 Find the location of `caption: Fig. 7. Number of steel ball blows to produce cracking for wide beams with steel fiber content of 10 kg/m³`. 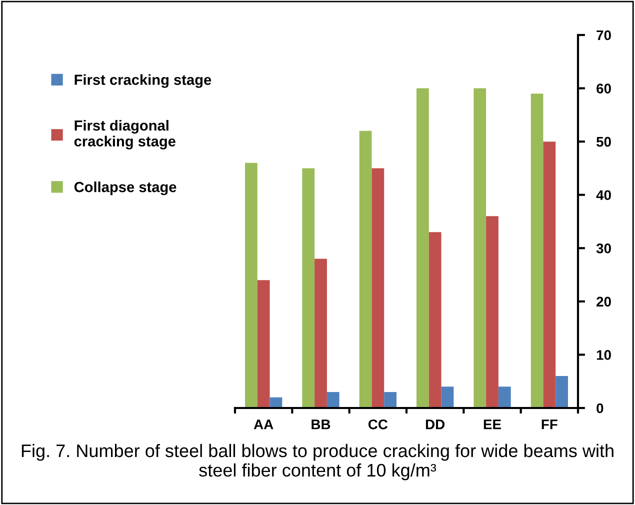

caption: Fig. 7. Number of steel ball blows to produce cracking for wide beams with steel fiber content of 10 kg/m³ is located at coordinates (318, 462).